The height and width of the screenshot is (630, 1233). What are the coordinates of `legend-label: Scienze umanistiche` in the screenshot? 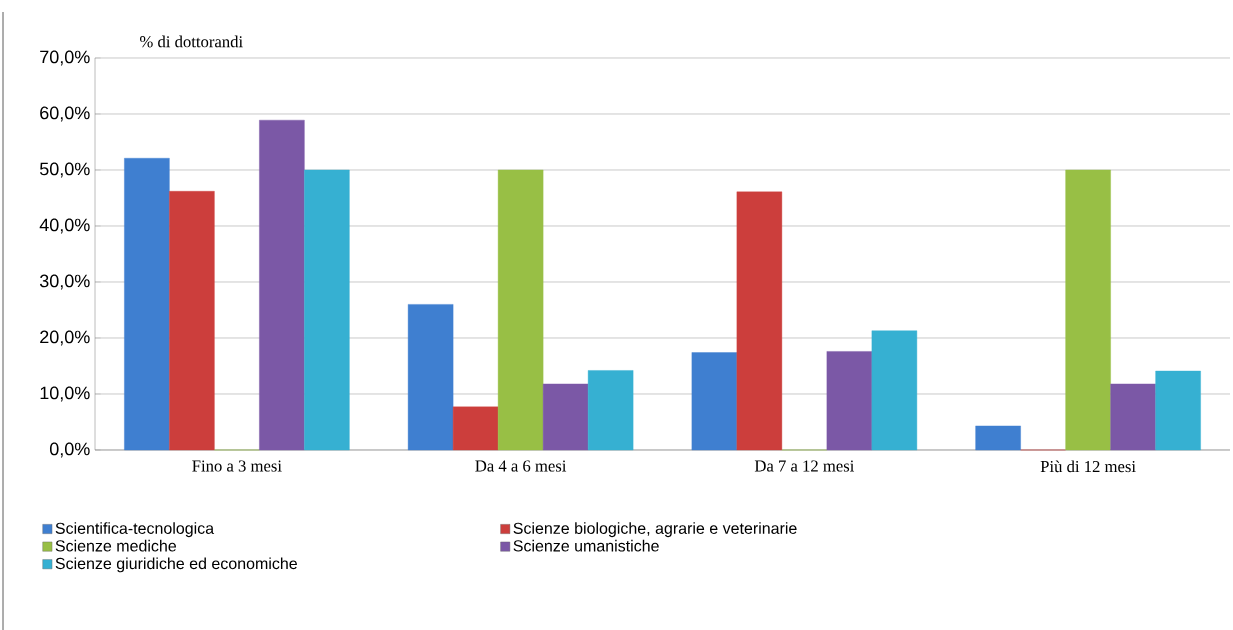 It's located at (586, 545).